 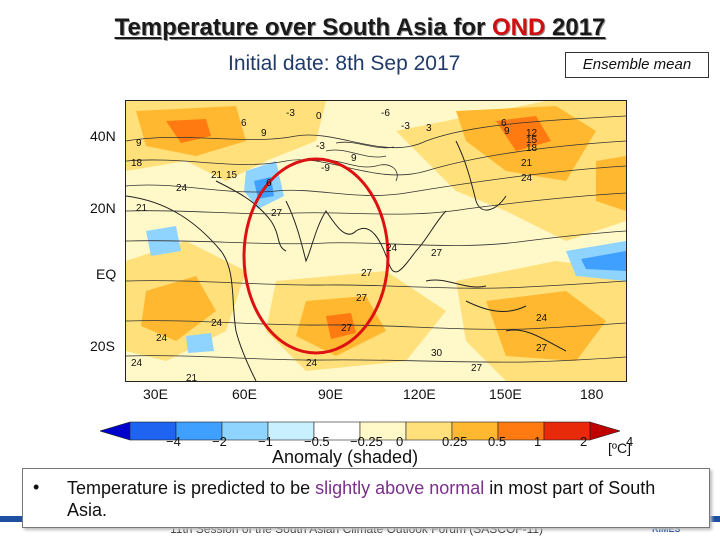 I want to click on lat-label-eq: EQ, so click(x=106, y=274).